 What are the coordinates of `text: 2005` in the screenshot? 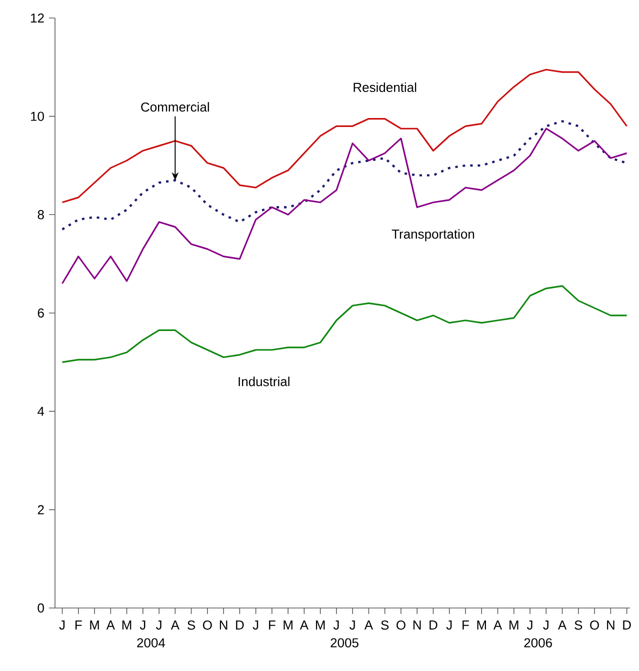 It's located at (344, 643).